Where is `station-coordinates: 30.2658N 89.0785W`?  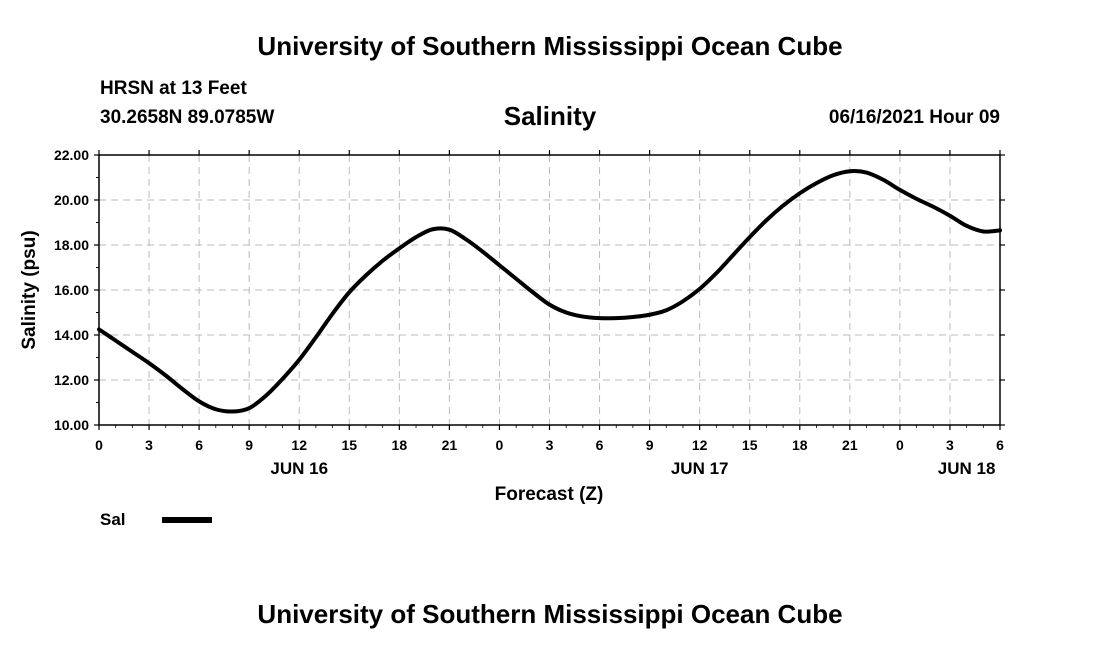 station-coordinates: 30.2658N 89.0785W is located at coordinates (187, 117).